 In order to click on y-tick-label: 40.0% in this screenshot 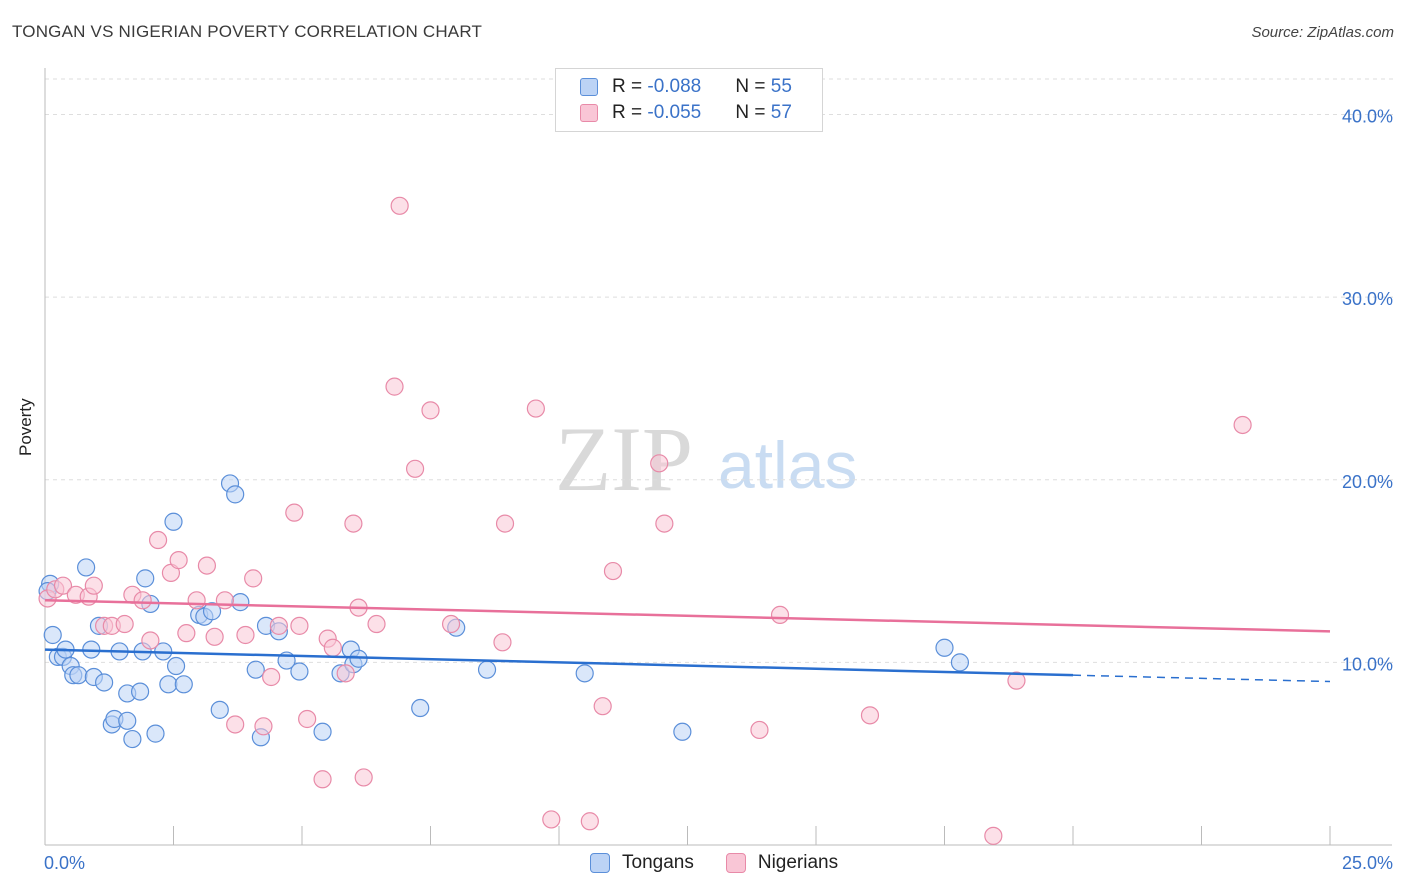, I will do `click(1367, 117)`.